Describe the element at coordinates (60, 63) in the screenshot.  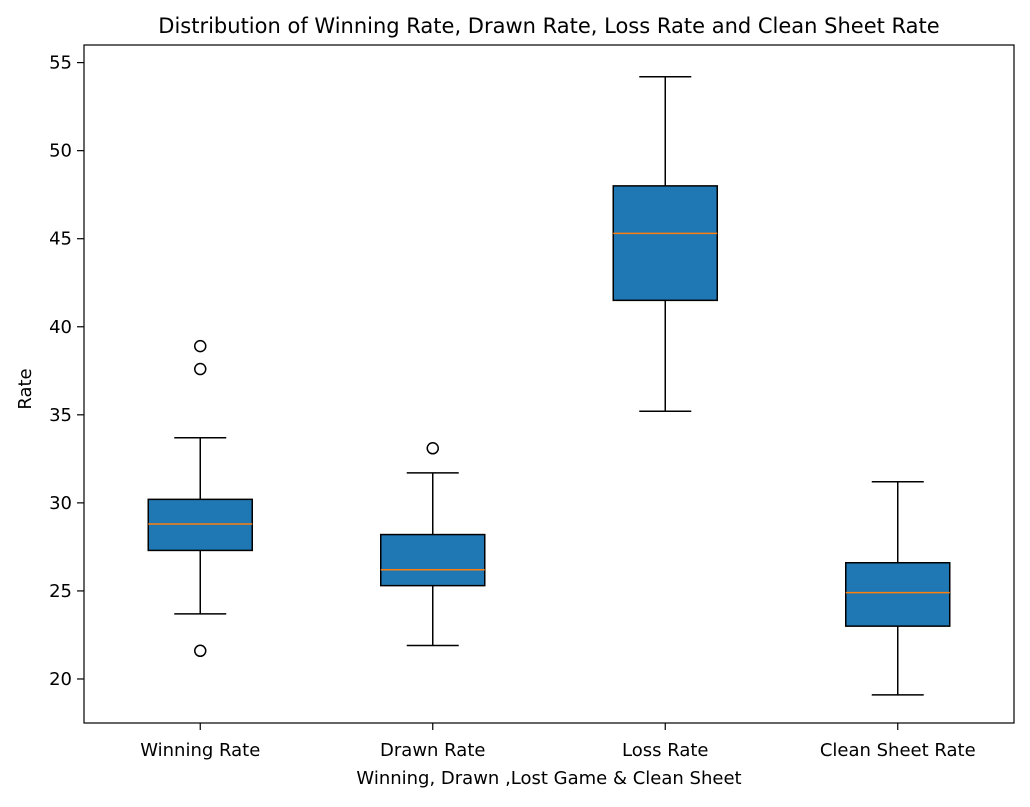
I see `y-tick-label-55: 55` at that location.